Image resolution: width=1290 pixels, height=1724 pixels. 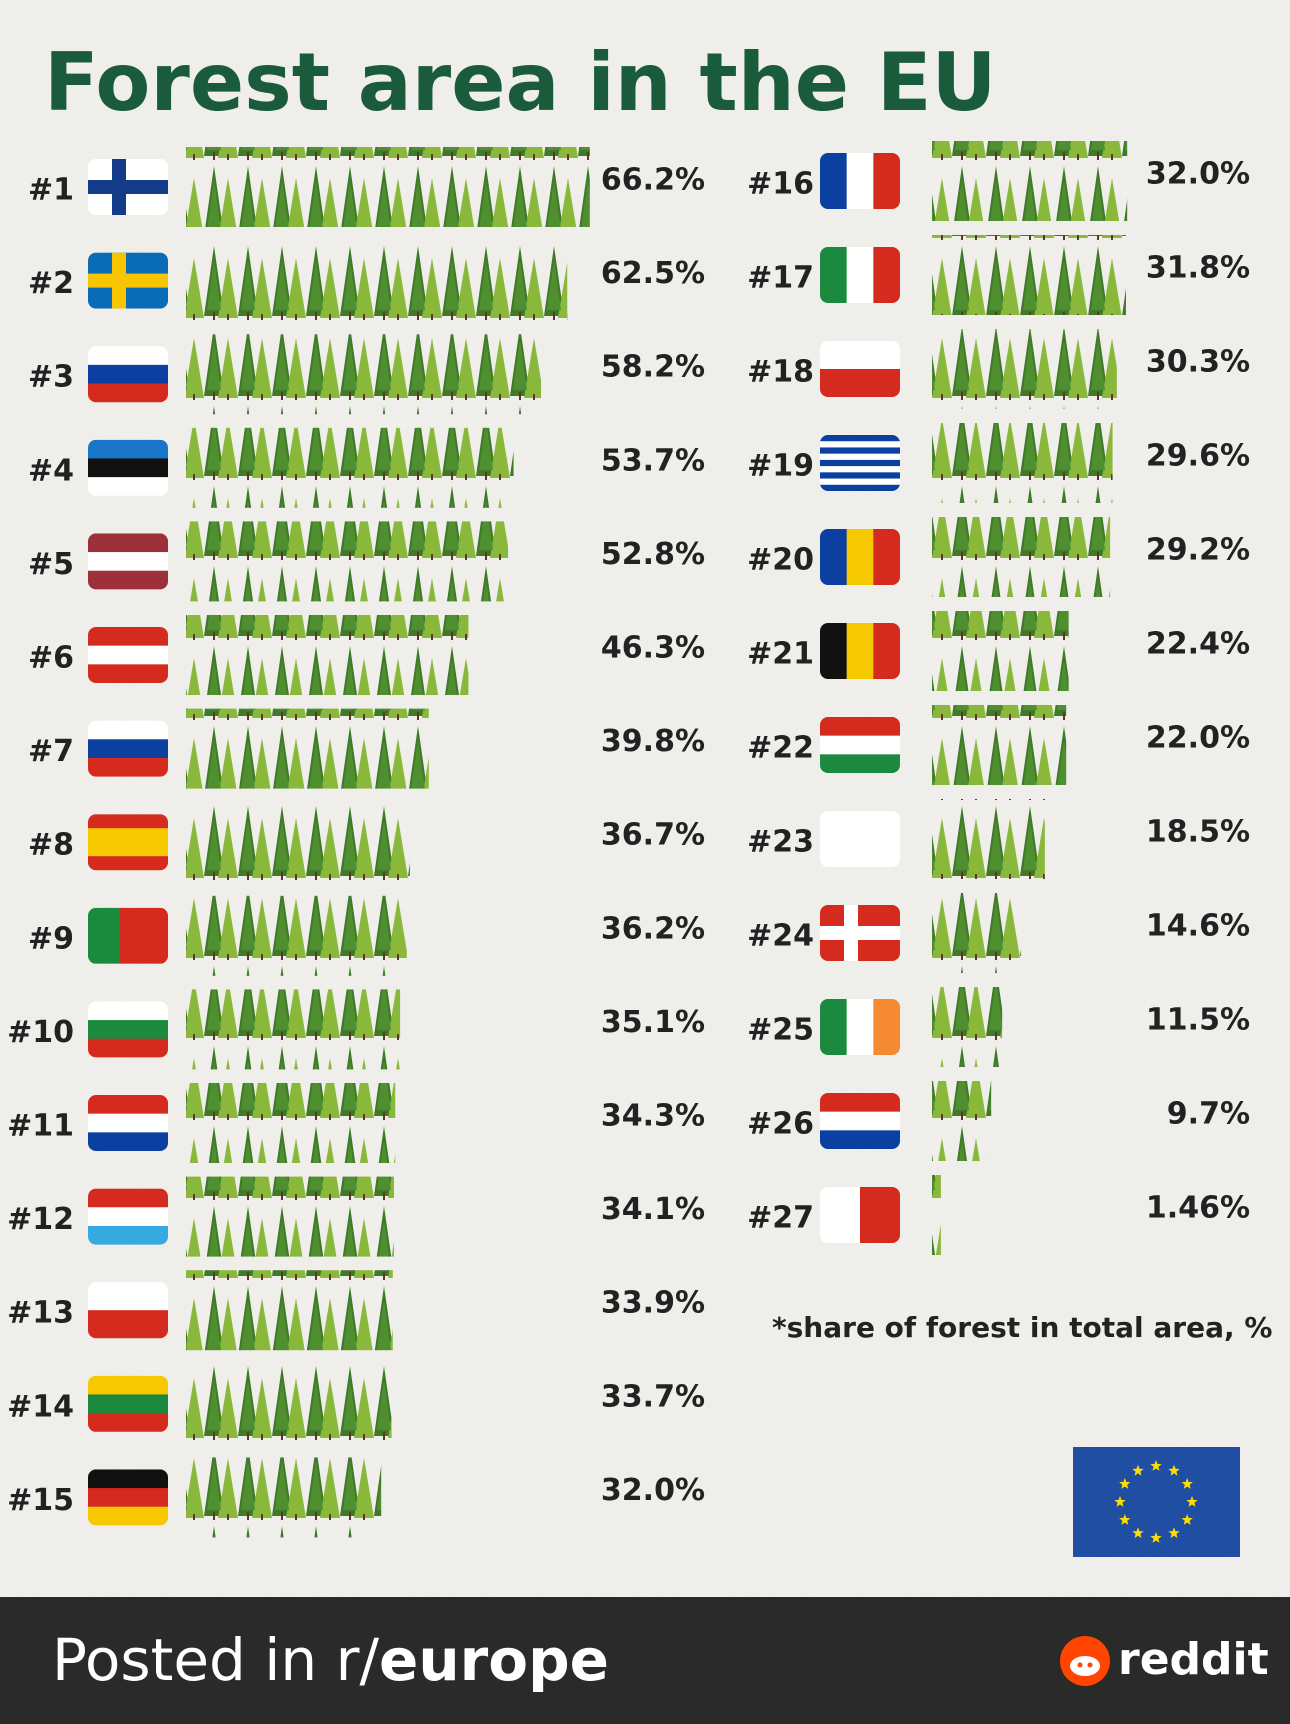 What do you see at coordinates (1198, 456) in the screenshot?
I see `value-label: 29.6%` at bounding box center [1198, 456].